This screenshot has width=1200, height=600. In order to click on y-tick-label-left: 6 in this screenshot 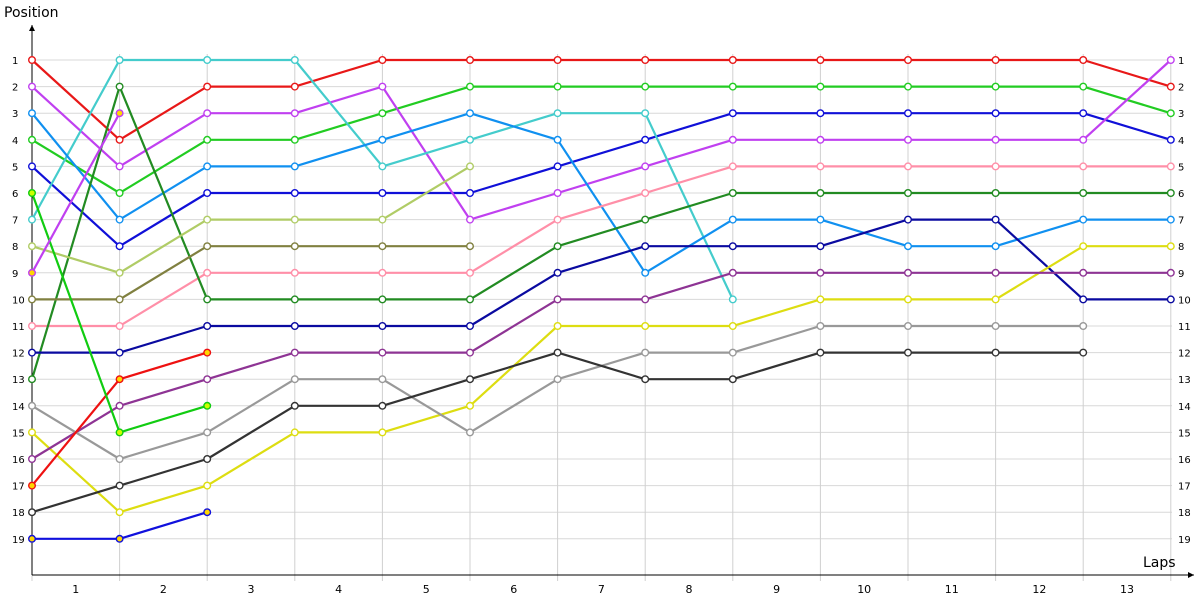, I will do `click(15, 194)`.